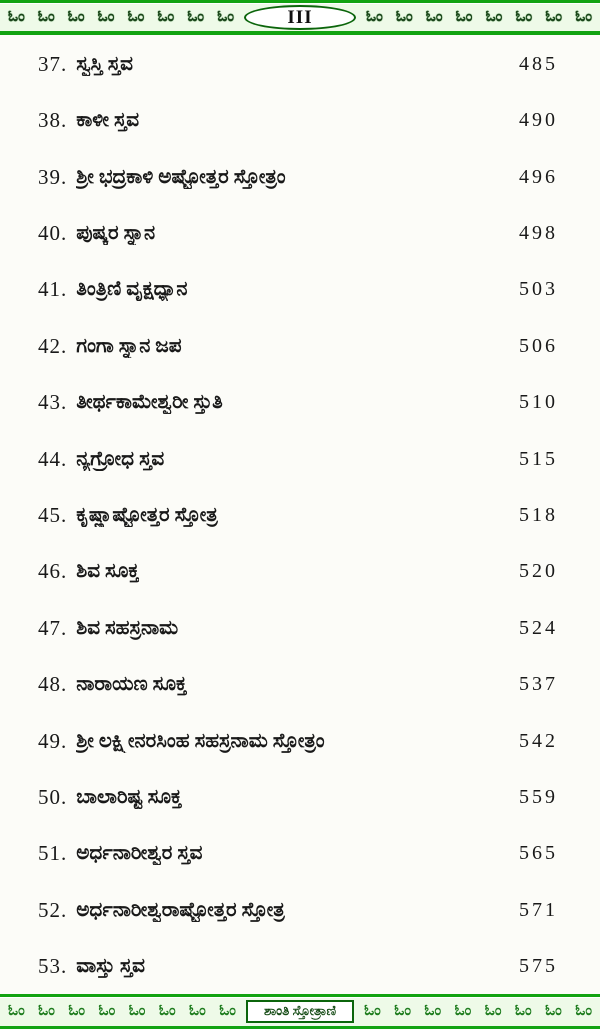 The width and height of the screenshot is (600, 1029). I want to click on entry-page: 565, so click(538, 853).